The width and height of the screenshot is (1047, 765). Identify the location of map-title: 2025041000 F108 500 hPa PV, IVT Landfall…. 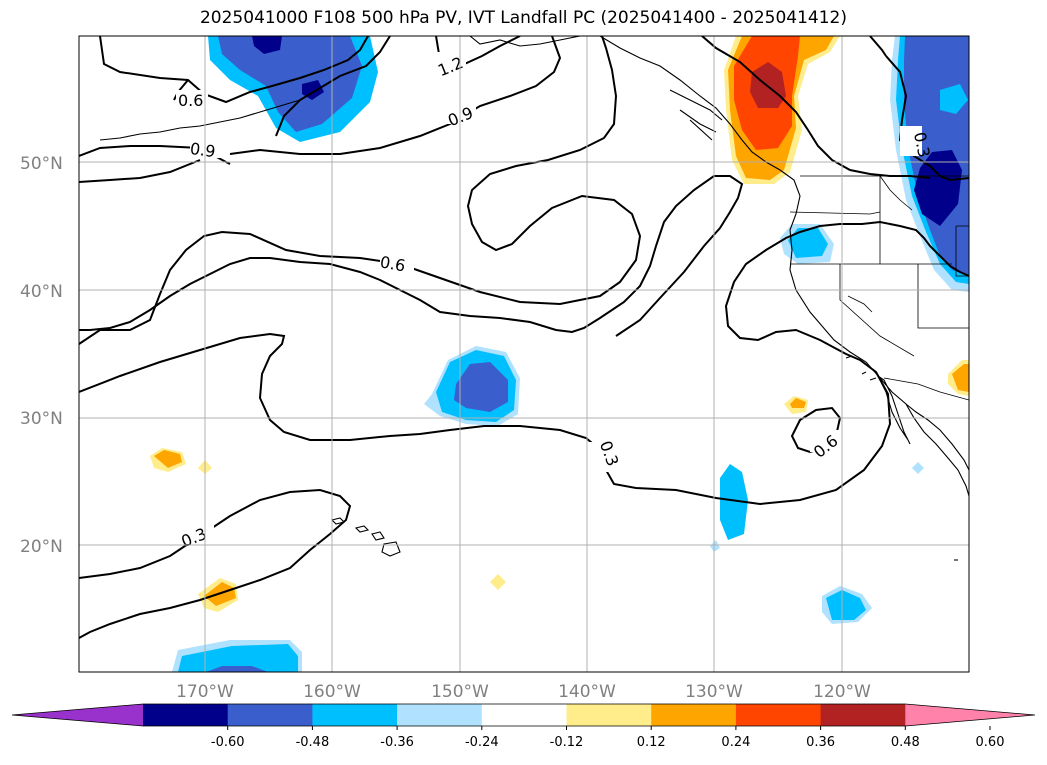
(523, 18).